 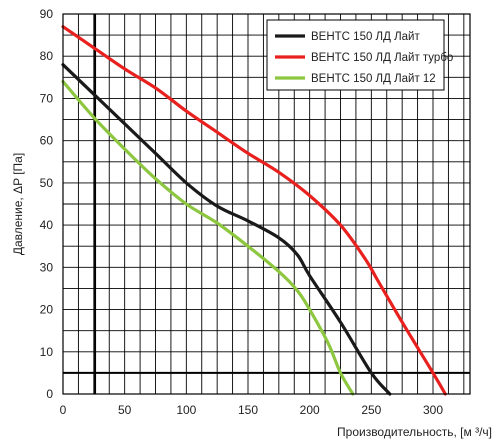 I want to click on y-tick-label: 90, so click(x=47, y=14).